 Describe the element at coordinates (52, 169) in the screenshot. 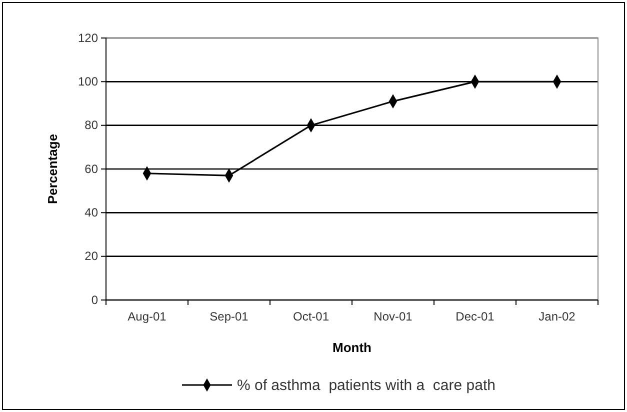

I see `y-axis-title: Percentage` at that location.